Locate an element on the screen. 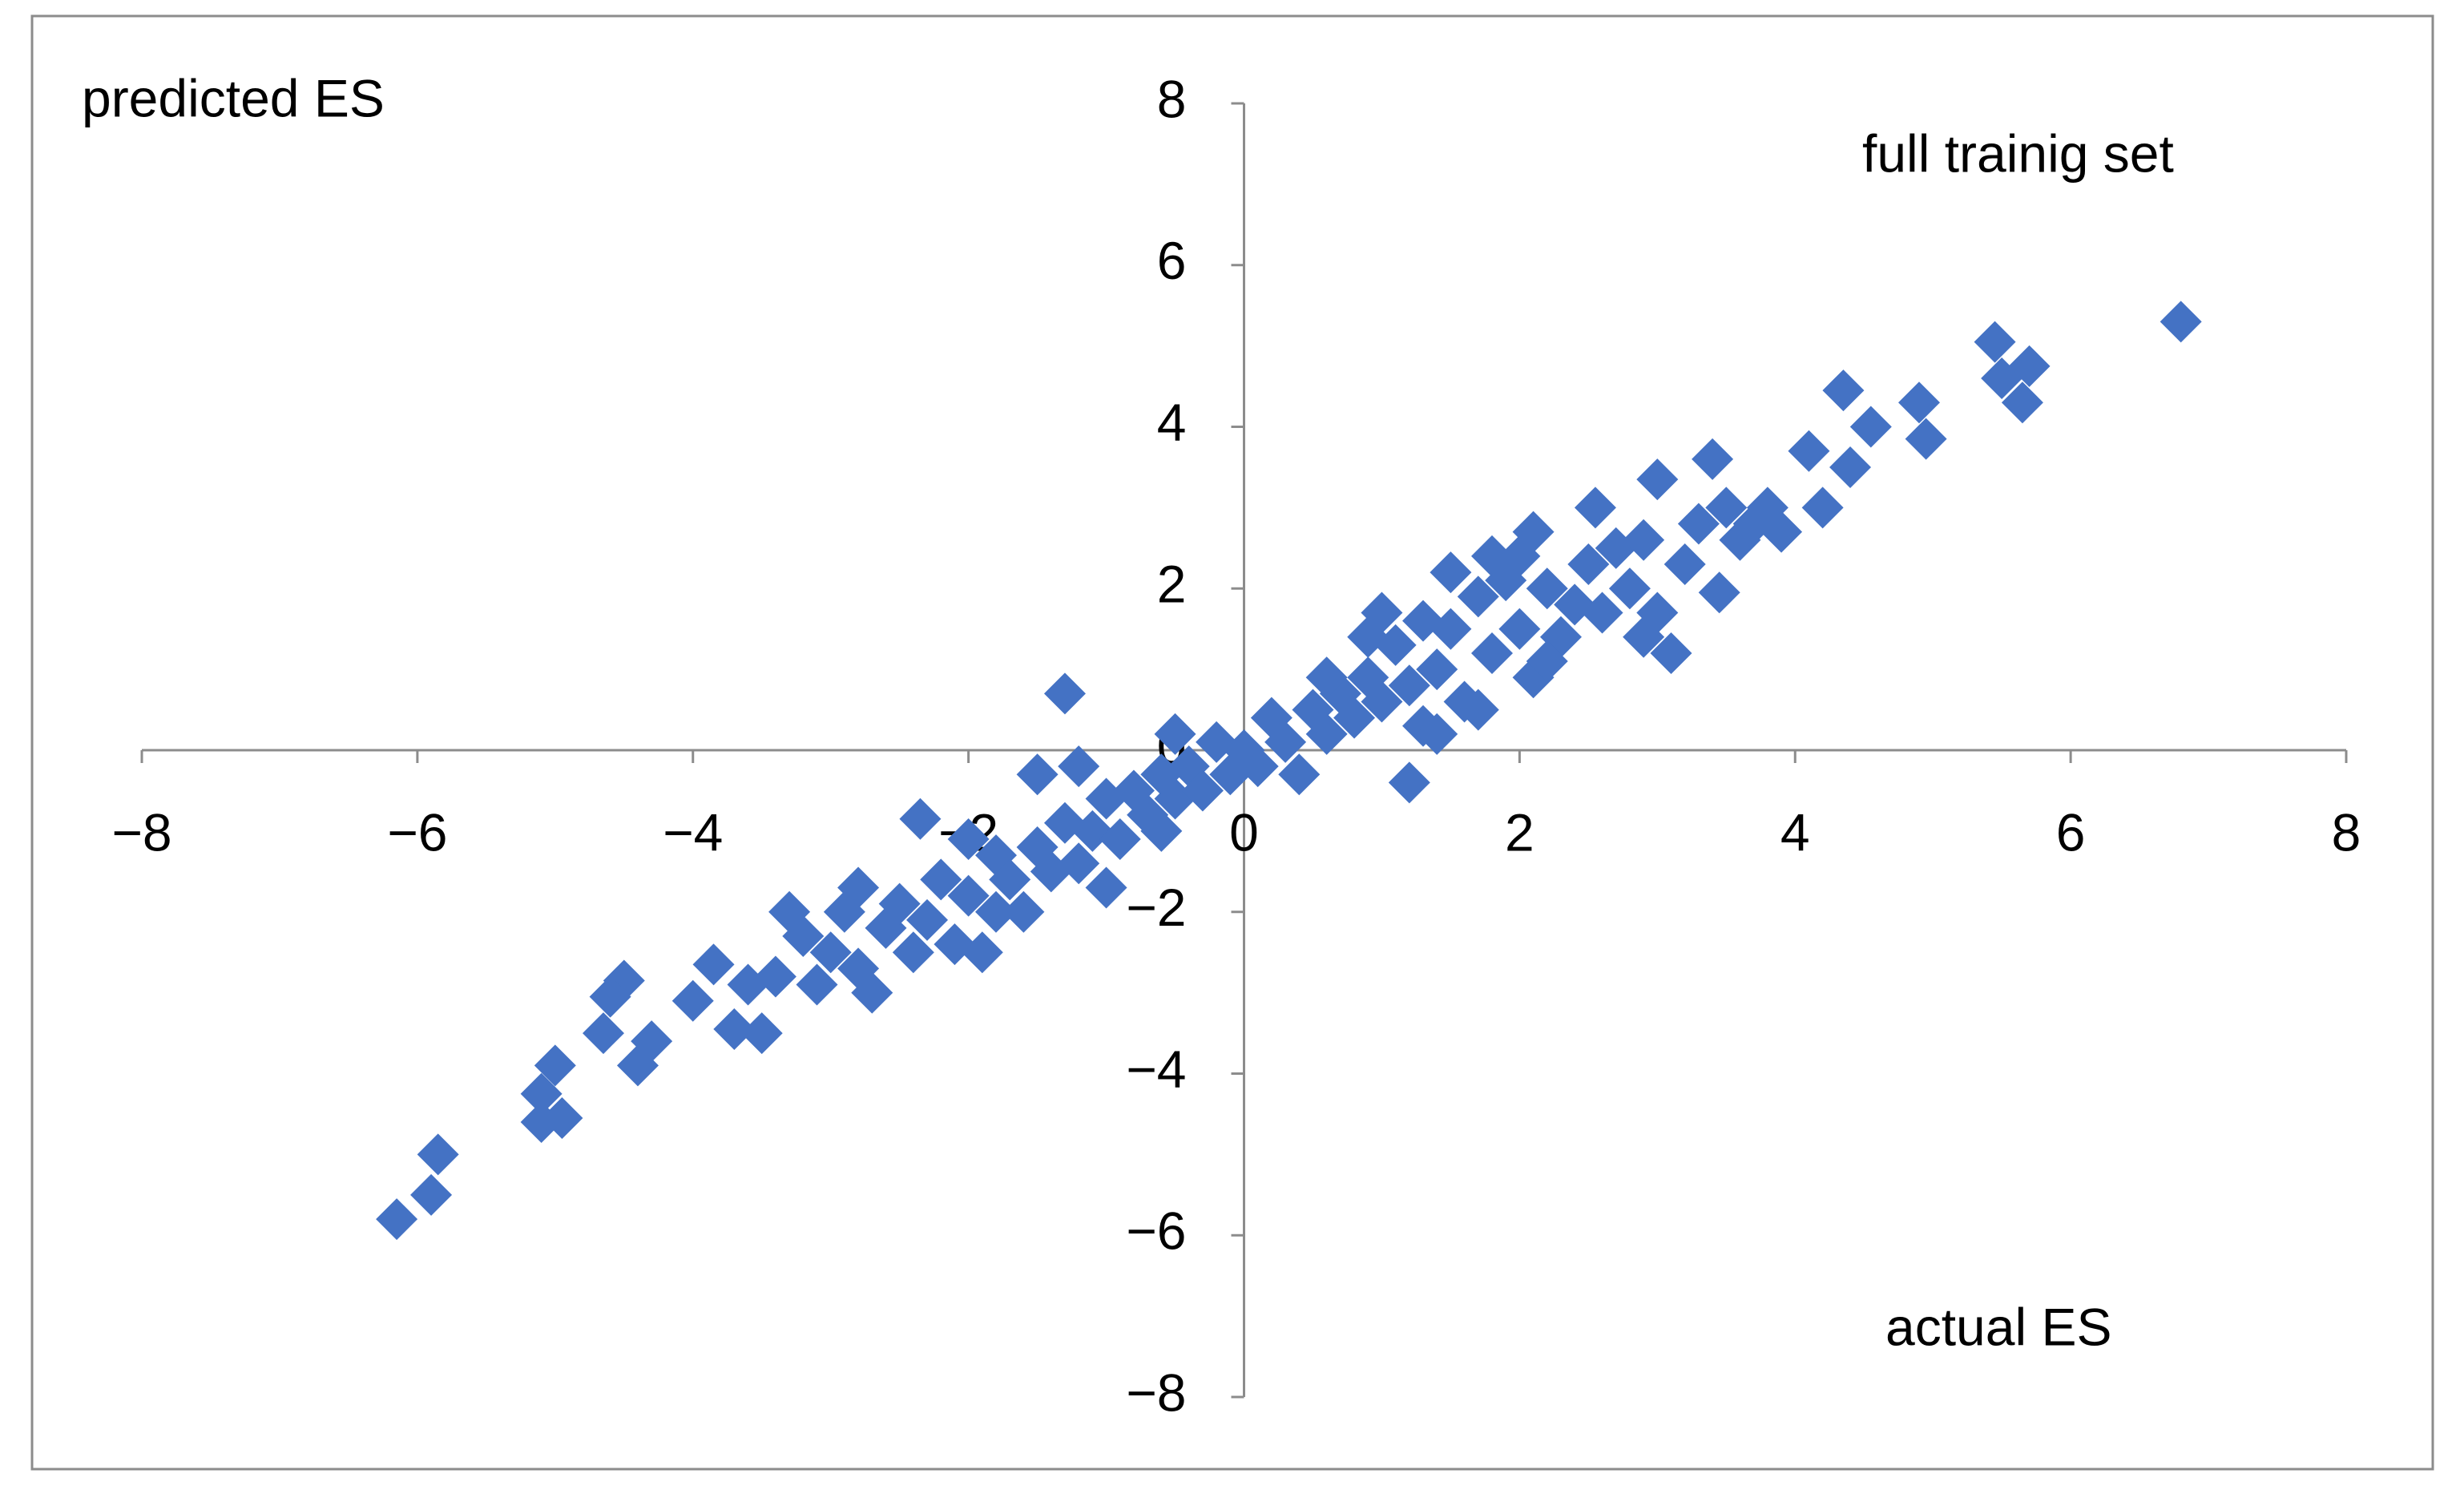  y-tick-label: 6 is located at coordinates (1172, 260).